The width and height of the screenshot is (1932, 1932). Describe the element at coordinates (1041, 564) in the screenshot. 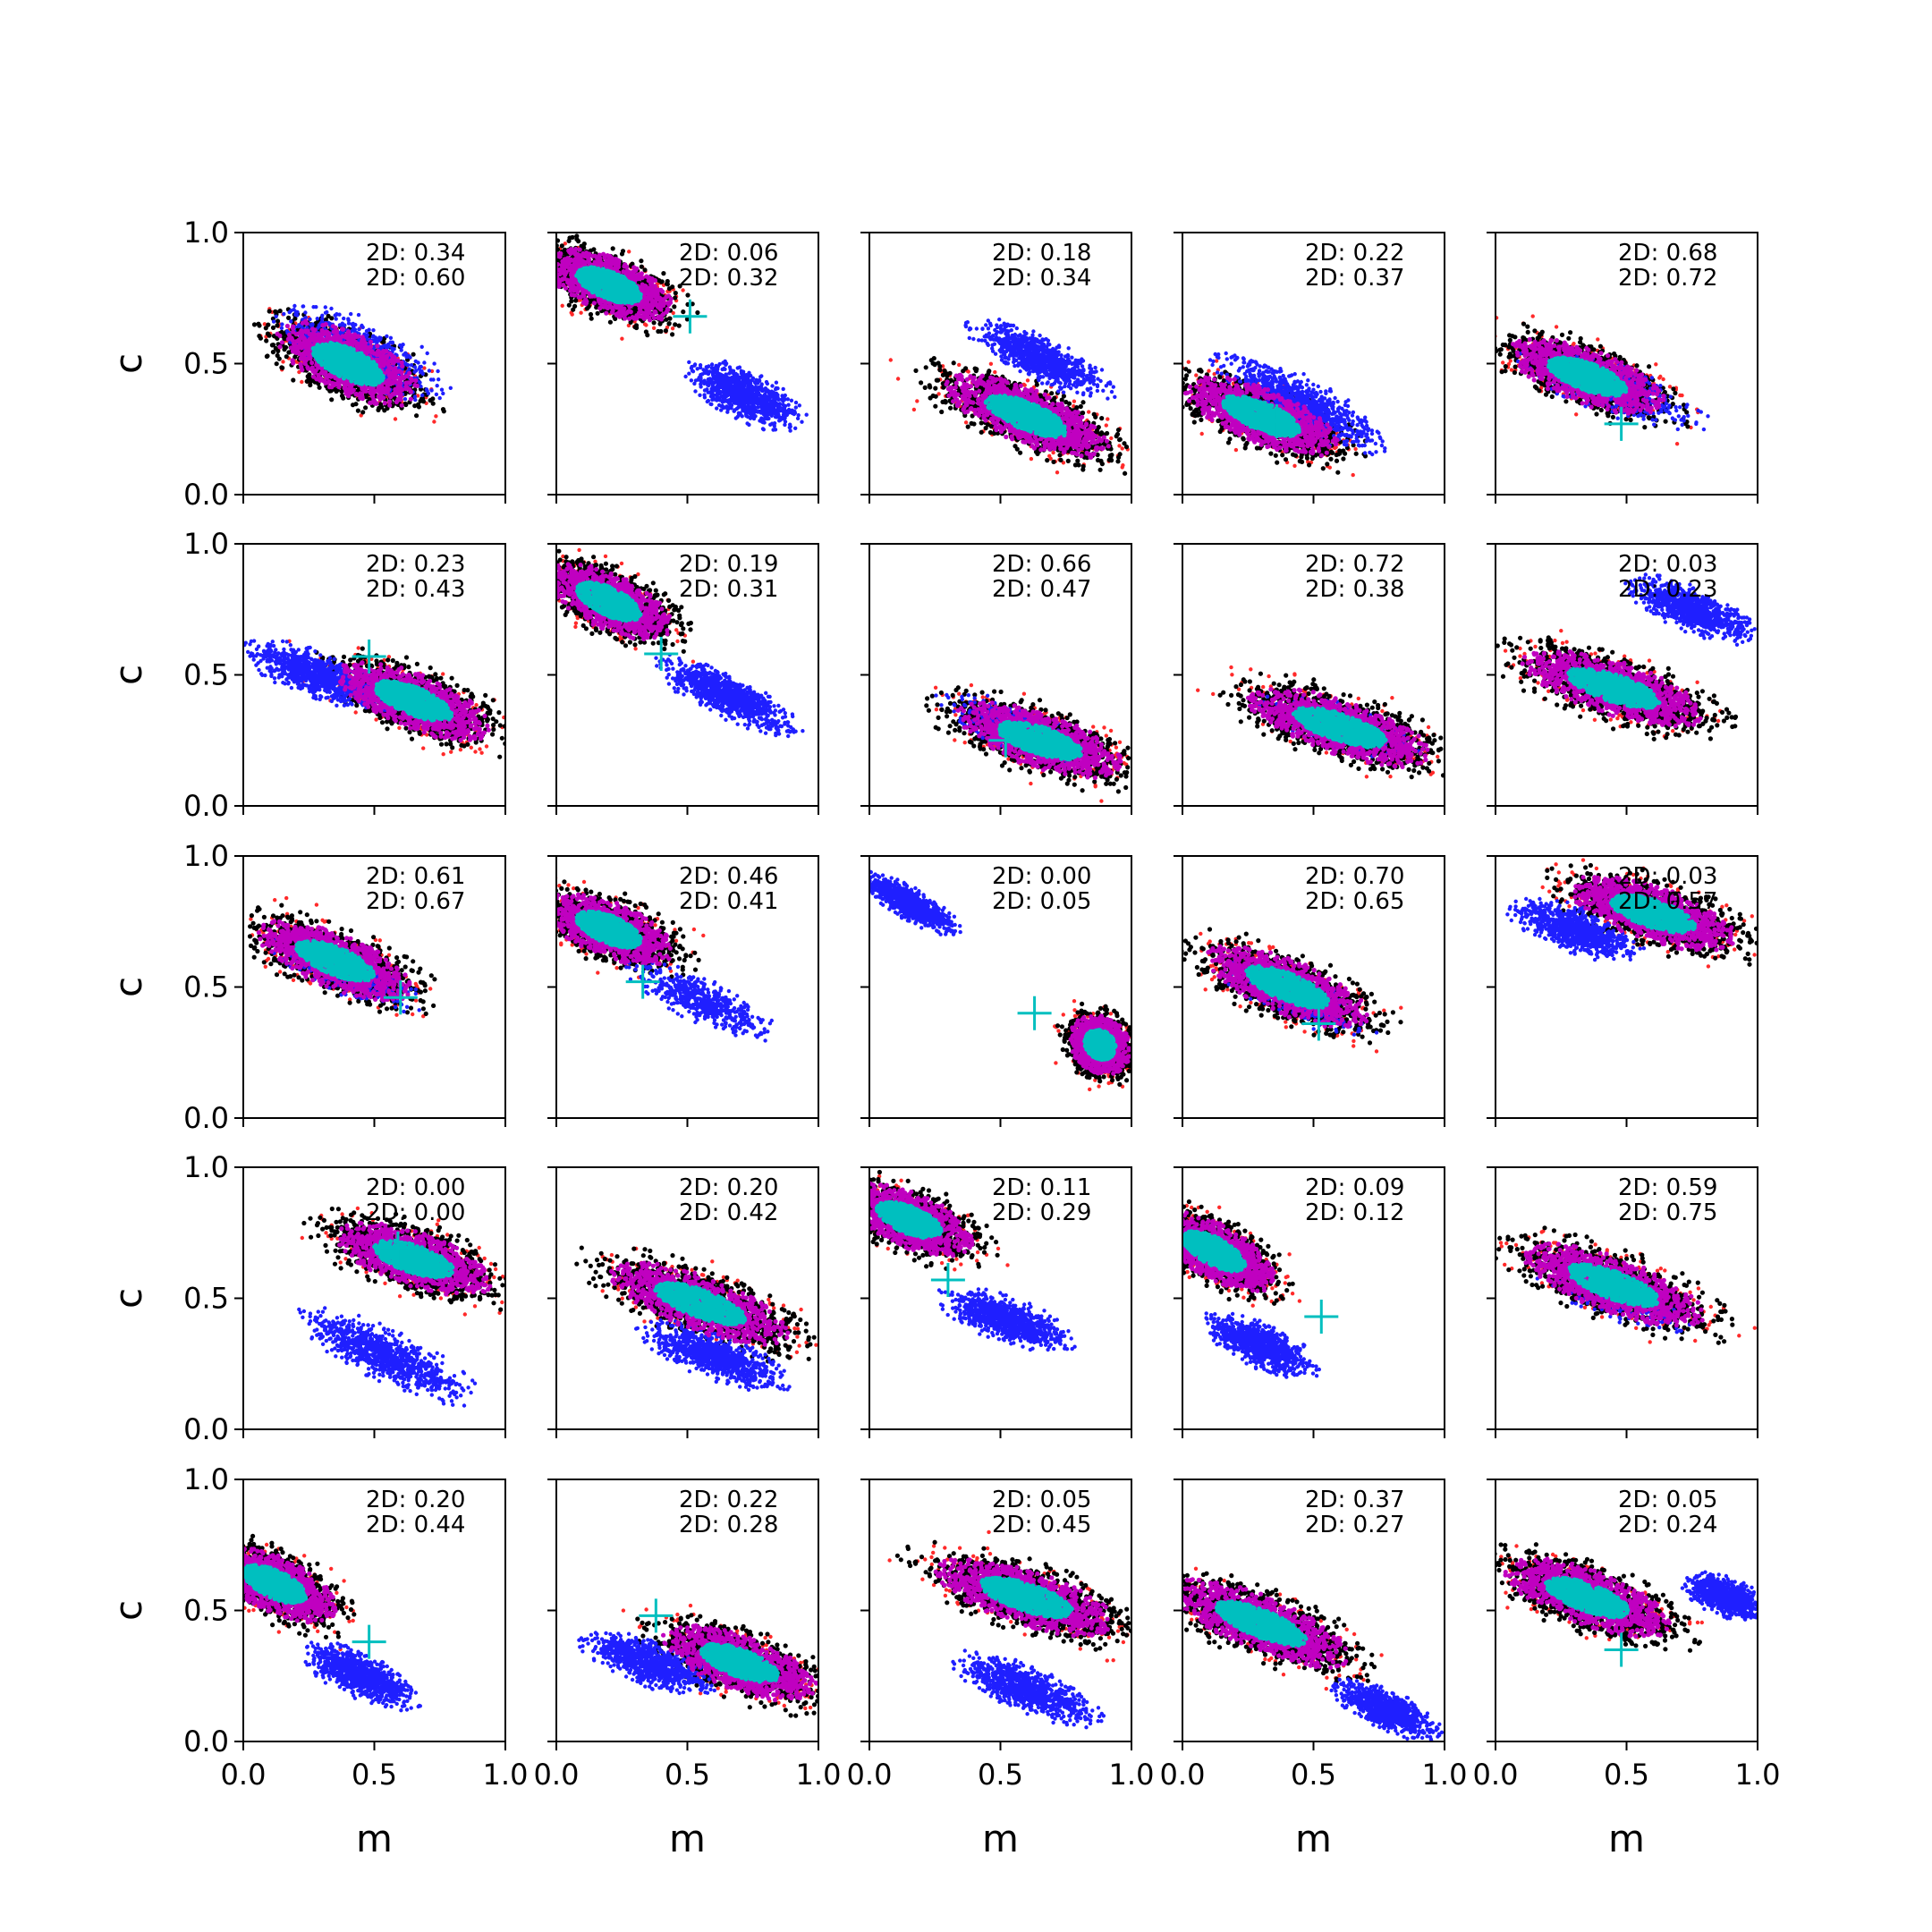

I see `annotation-2d: 2D: 0.66` at that location.